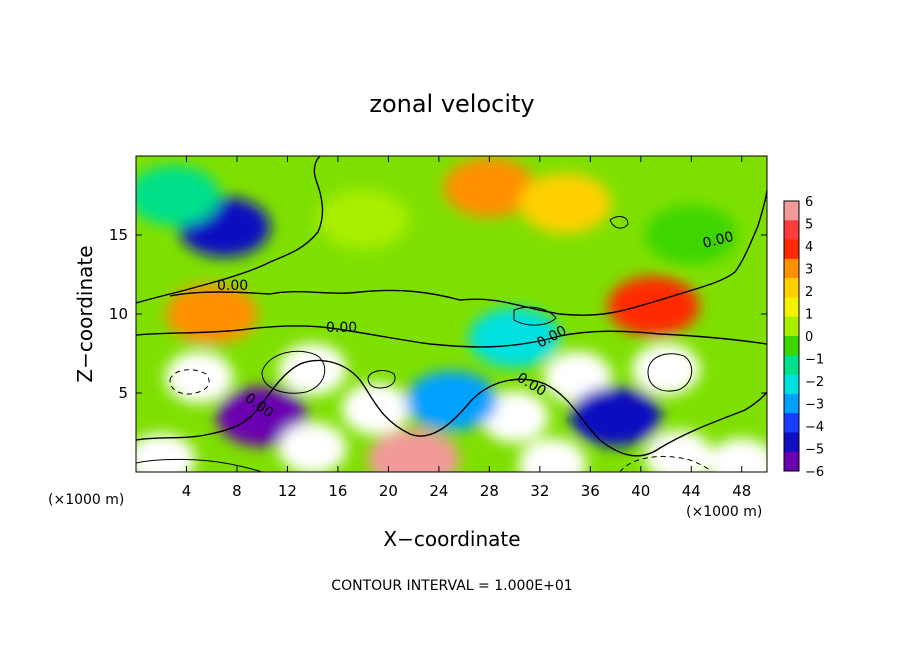  I want to click on colorbar-tick-label: 4, so click(809, 247).